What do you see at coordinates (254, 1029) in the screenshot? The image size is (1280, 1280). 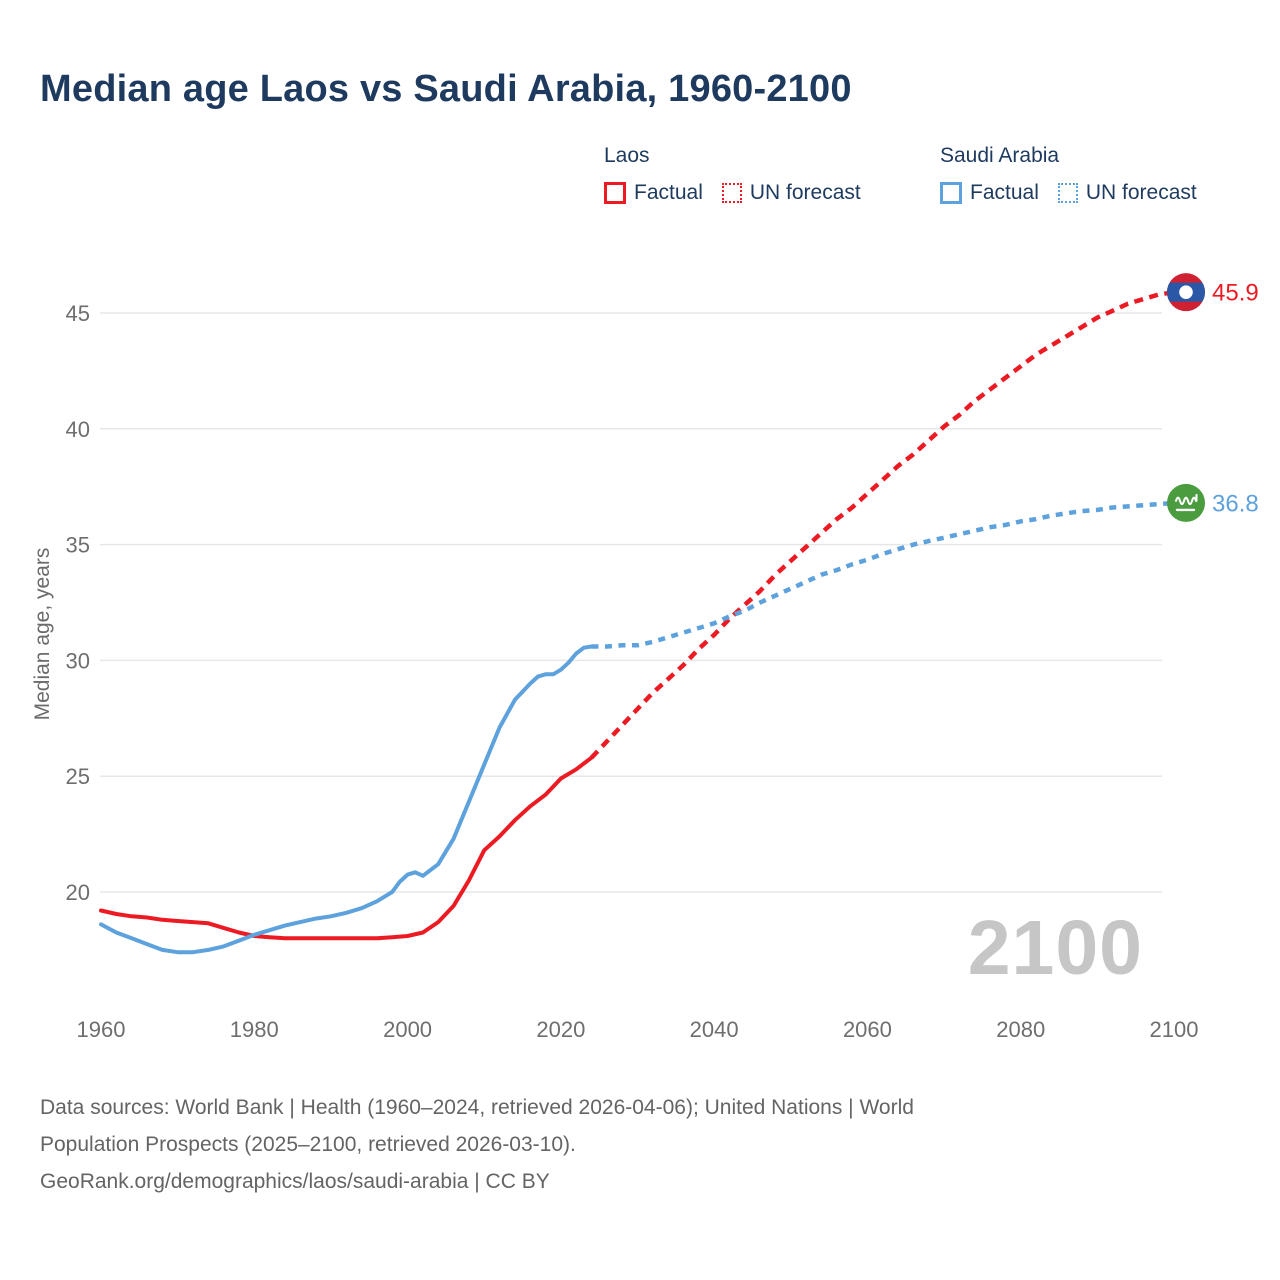 I see `x-tick-1980: 1980` at bounding box center [254, 1029].